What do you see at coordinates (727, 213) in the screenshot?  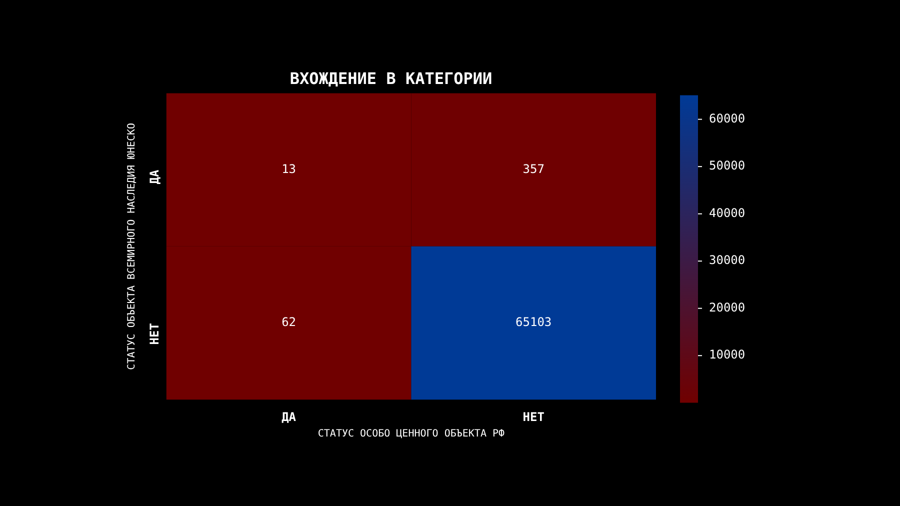 I see `color-bar-label: 40000` at bounding box center [727, 213].